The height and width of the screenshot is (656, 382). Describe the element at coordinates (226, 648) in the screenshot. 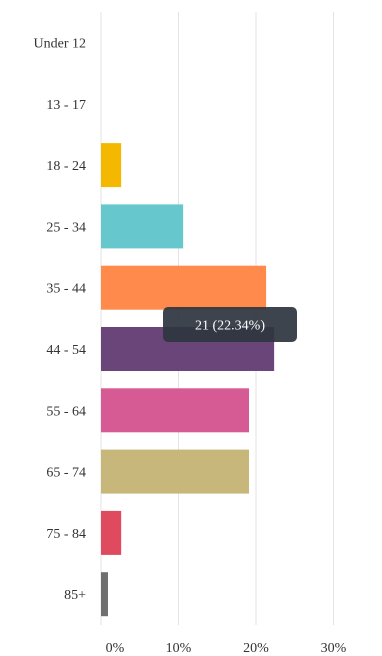

I see `x-axis-ticks: 0% 10% 20% 30%` at that location.